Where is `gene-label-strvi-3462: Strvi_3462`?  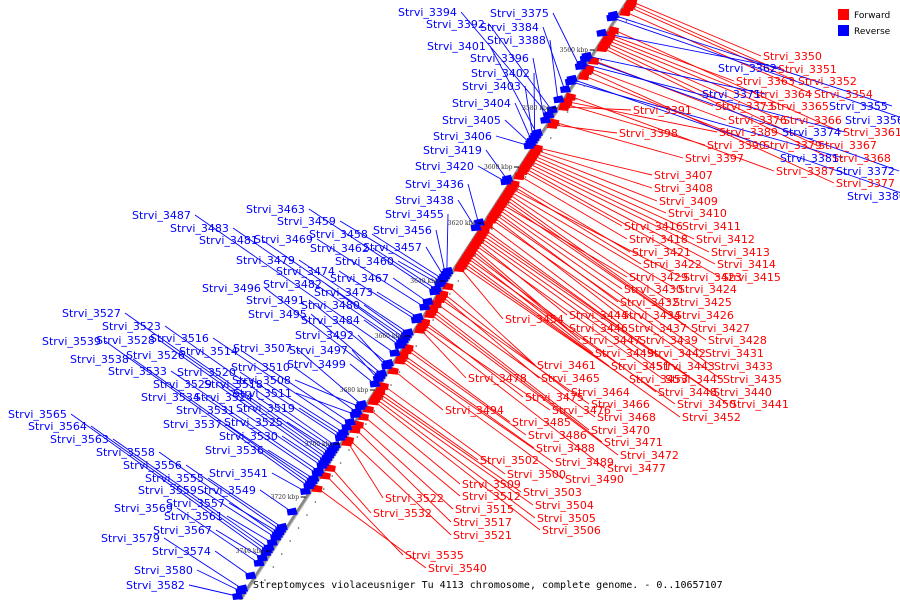
gene-label-strvi-3462: Strvi_3462 is located at coordinates (339, 248).